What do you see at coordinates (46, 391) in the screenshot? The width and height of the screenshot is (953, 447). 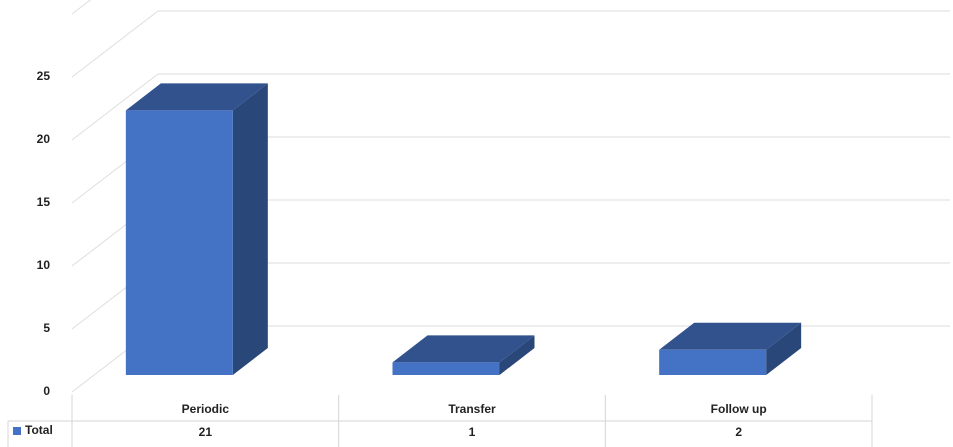 I see `y-tick-label: 0` at bounding box center [46, 391].